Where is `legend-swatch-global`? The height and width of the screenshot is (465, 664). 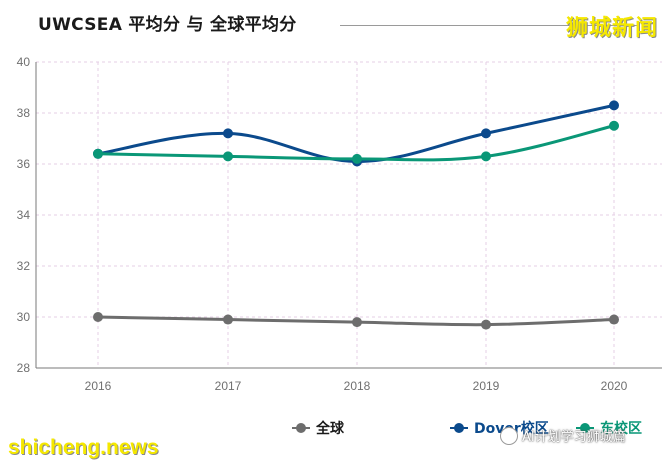 legend-swatch-global is located at coordinates (301, 428).